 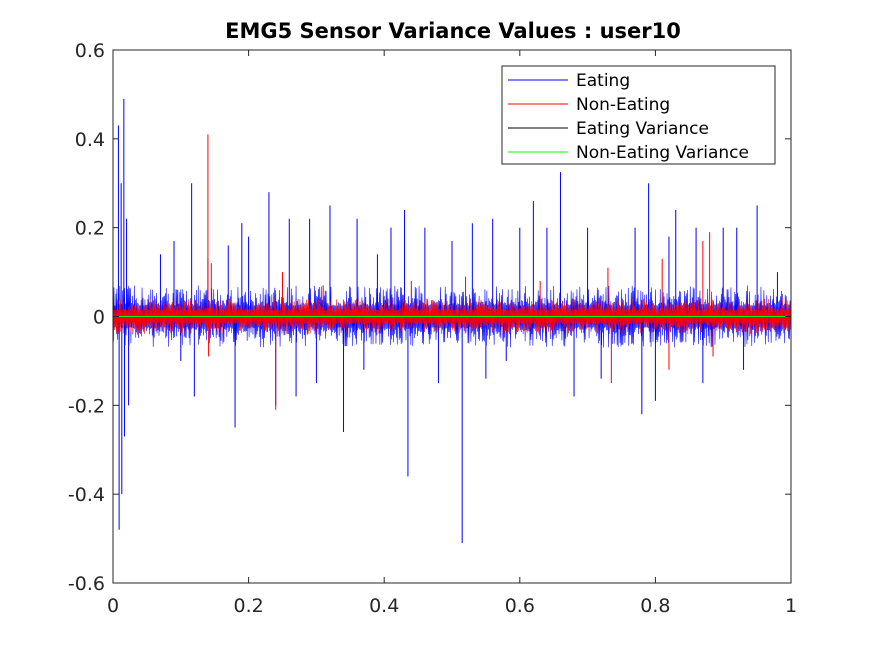 I want to click on x-tick-label: 1, so click(x=791, y=606).